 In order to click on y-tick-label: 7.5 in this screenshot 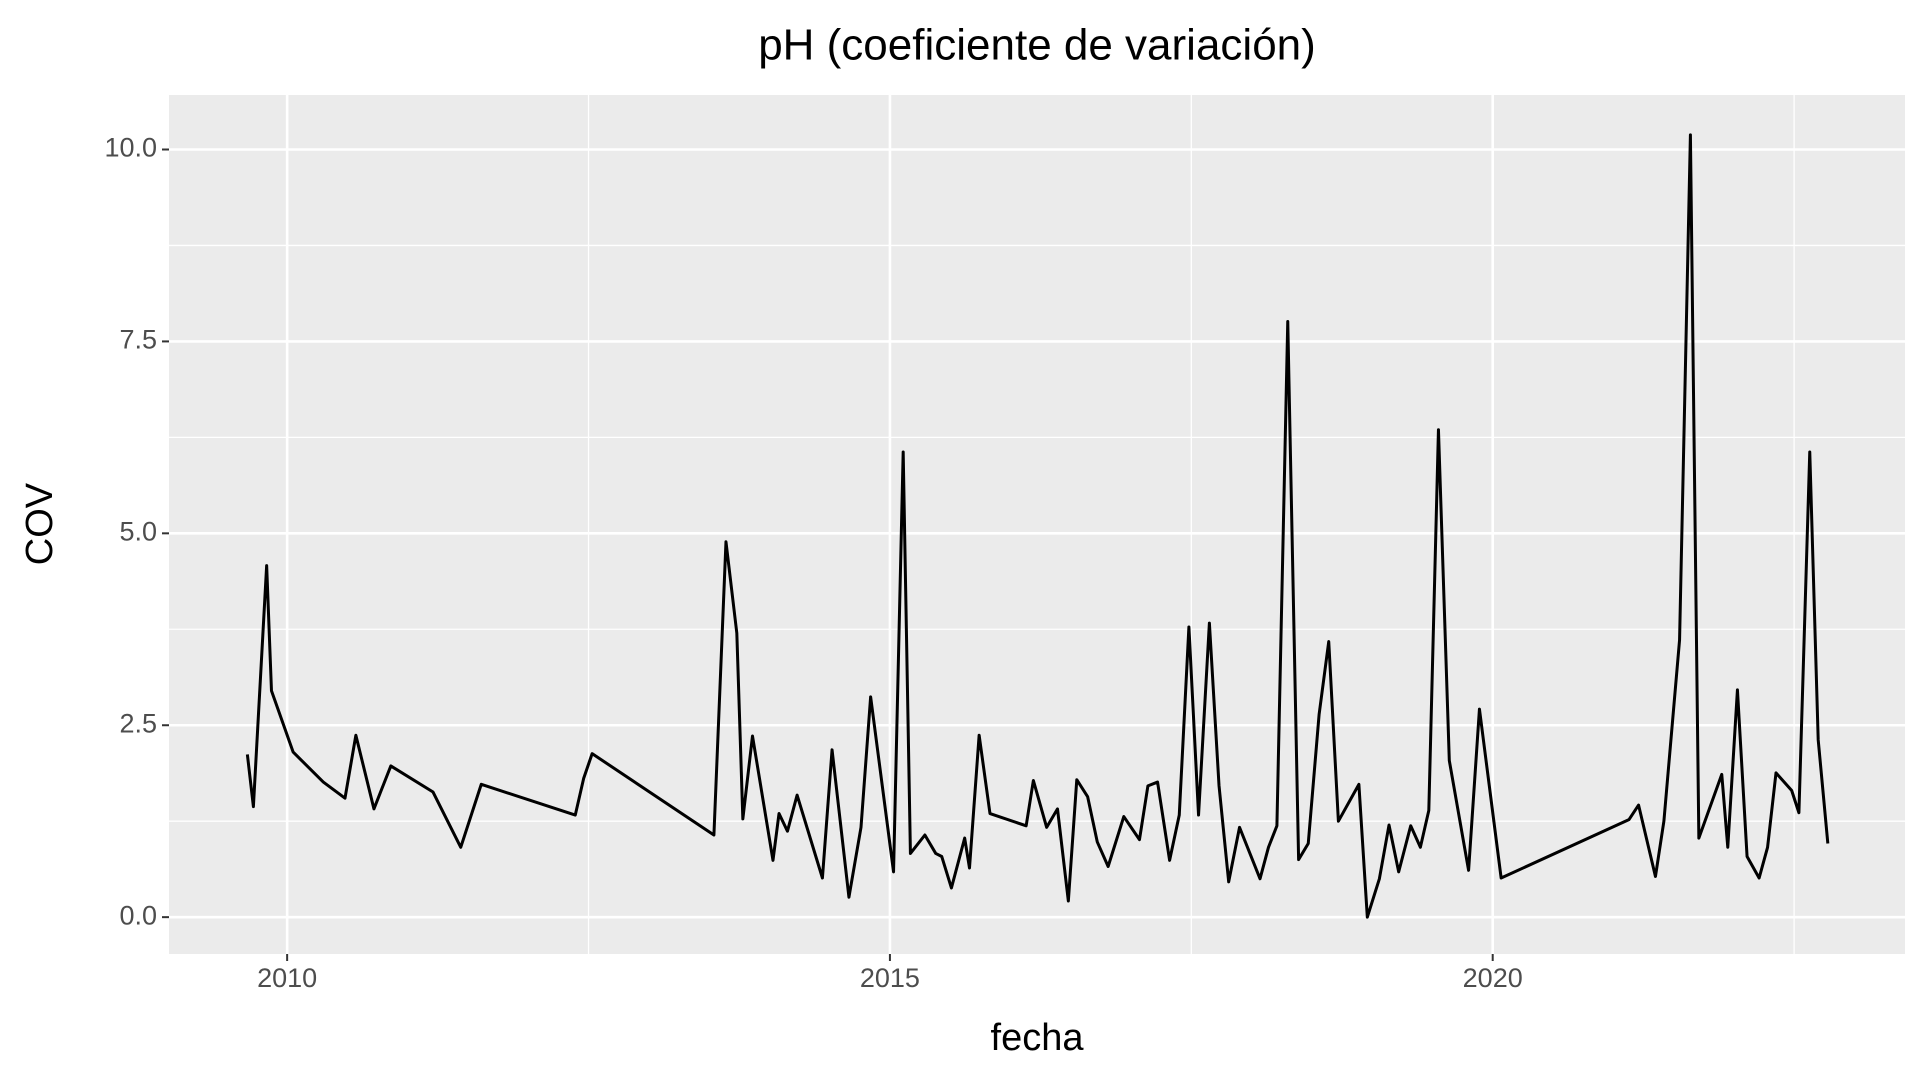, I will do `click(138, 340)`.